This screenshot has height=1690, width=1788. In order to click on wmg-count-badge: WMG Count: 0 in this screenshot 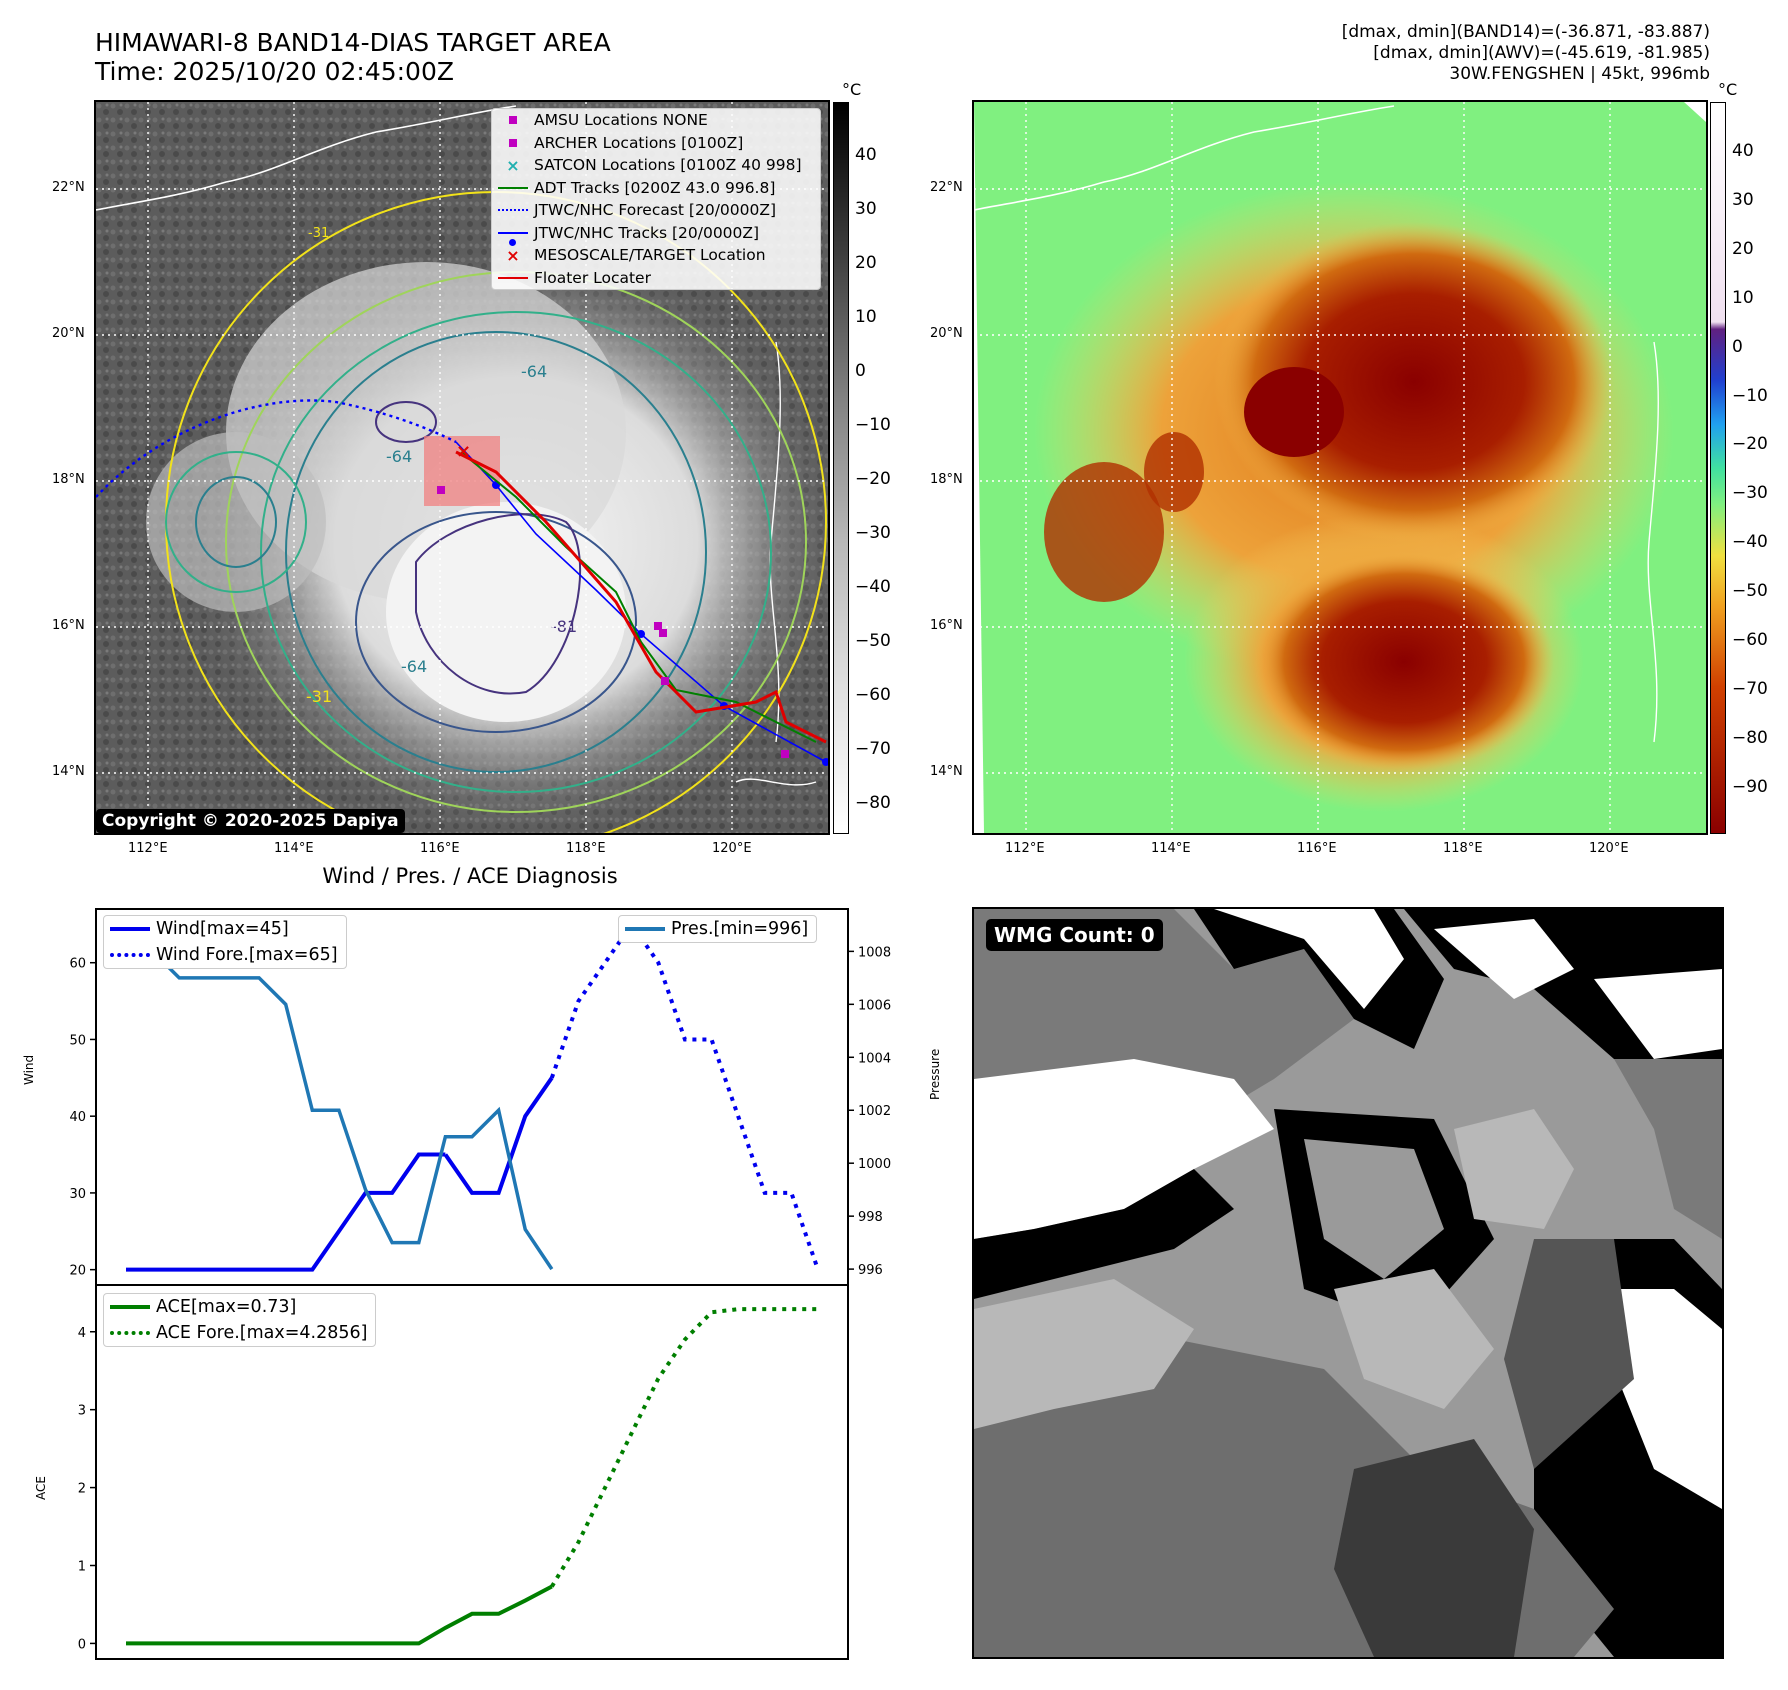, I will do `click(1074, 935)`.